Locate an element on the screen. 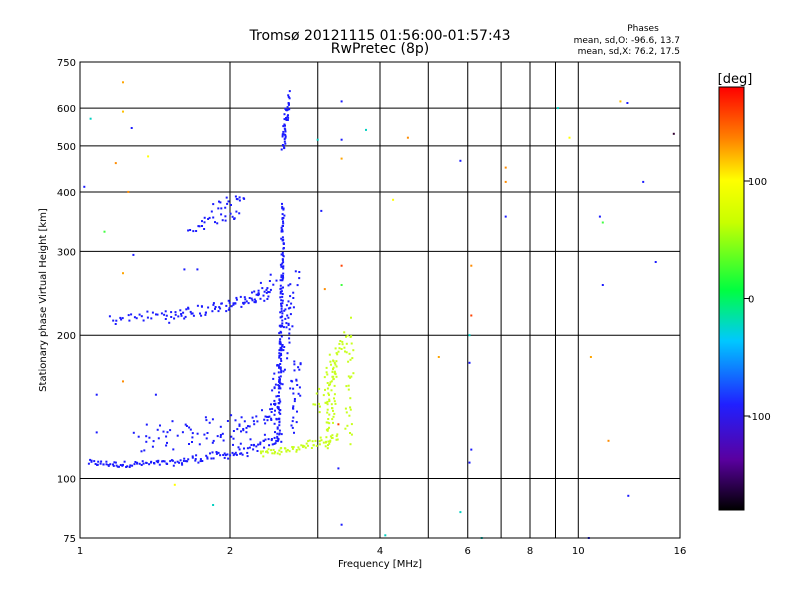  colorbar-label: [deg] is located at coordinates (735, 79).